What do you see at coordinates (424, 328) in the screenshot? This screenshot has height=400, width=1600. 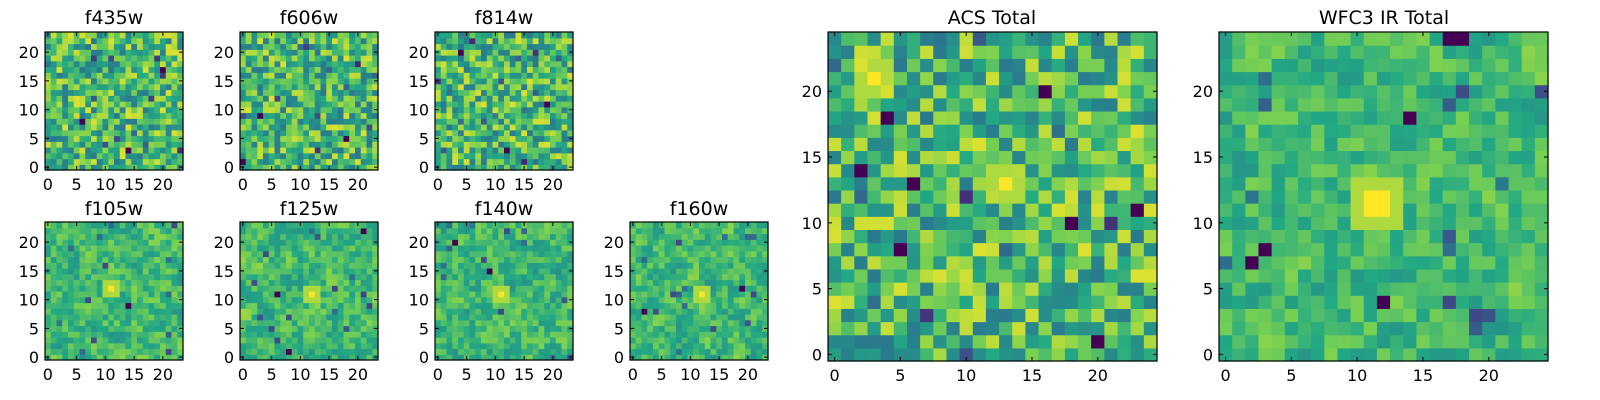 I see `y-tick-label: 5` at bounding box center [424, 328].